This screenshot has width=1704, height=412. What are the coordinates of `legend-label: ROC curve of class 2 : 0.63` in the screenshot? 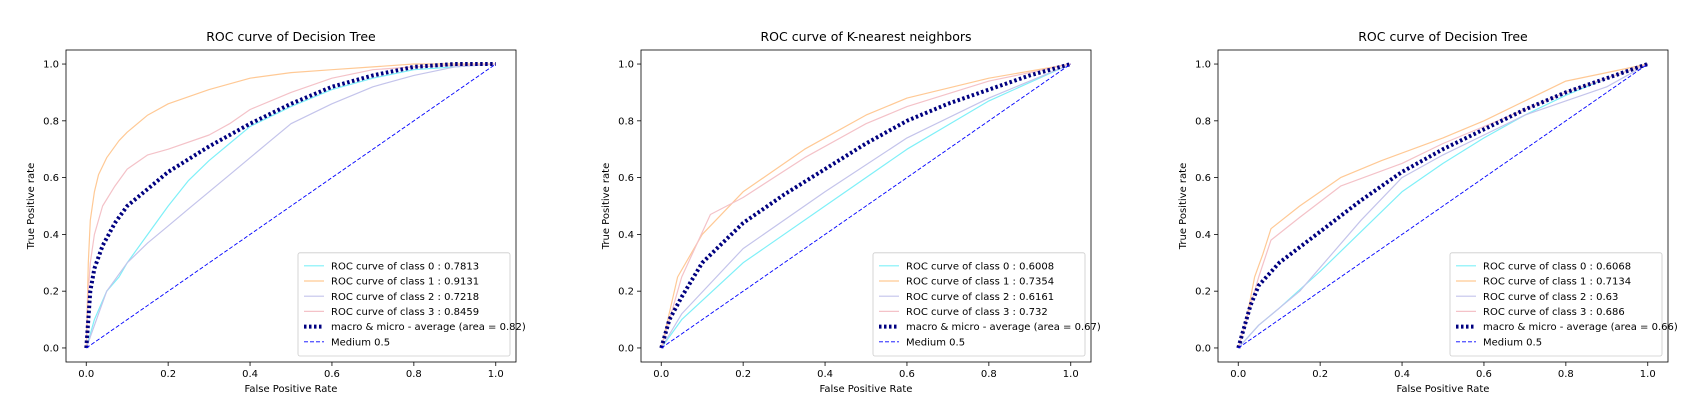 It's located at (1550, 297).